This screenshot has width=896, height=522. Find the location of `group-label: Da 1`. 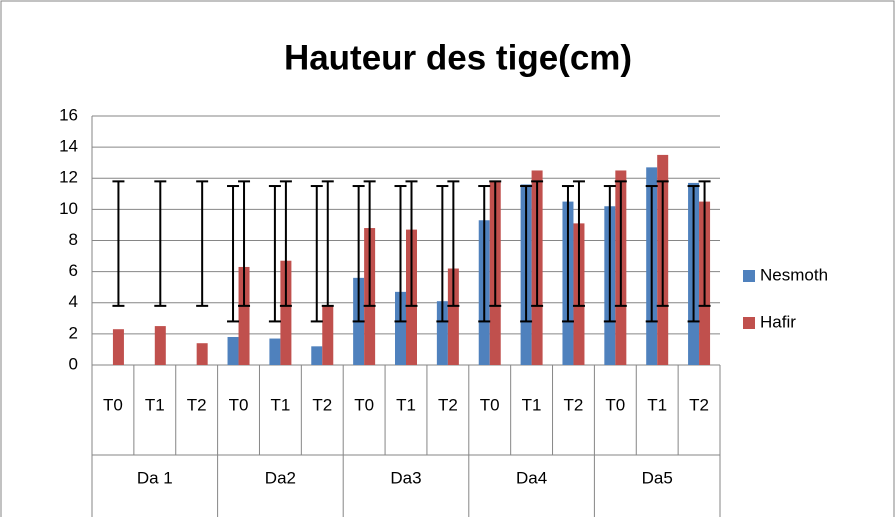

group-label: Da 1 is located at coordinates (155, 477).